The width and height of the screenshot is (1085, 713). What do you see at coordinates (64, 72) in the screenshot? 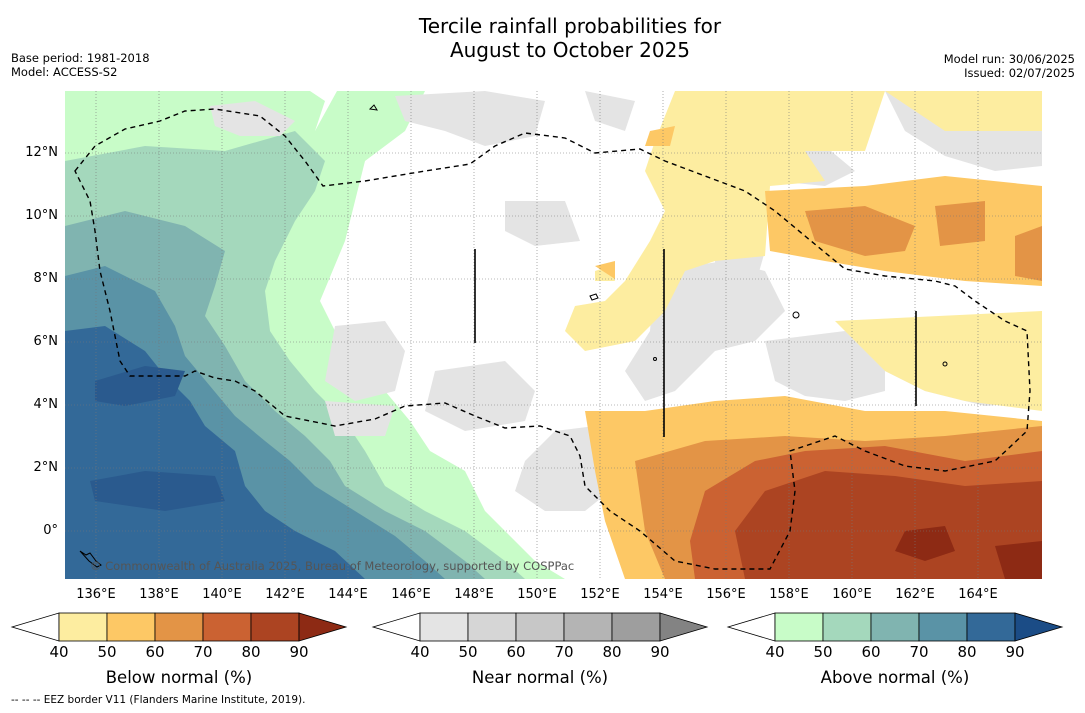
I see `model-name: Model: ACCESS-S2` at bounding box center [64, 72].